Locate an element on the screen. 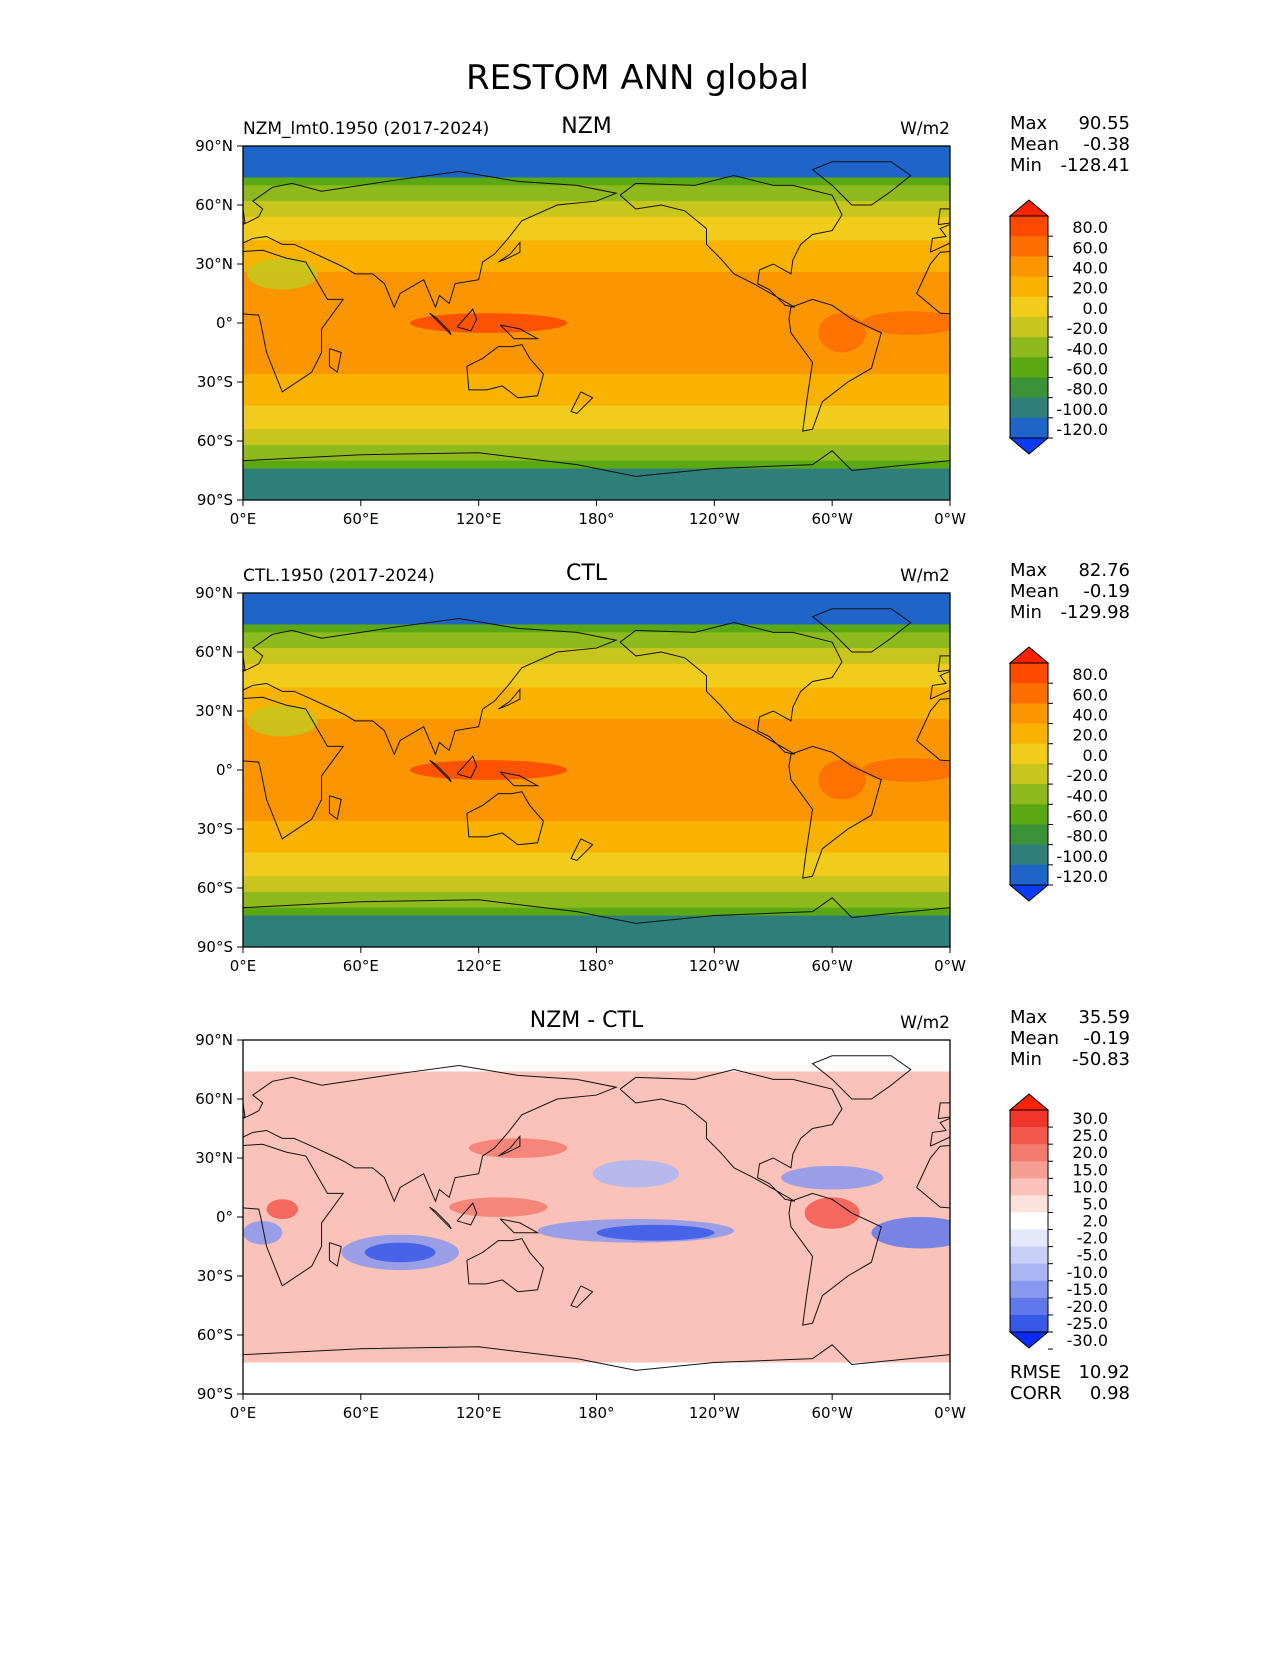  y-tick-label: 90°S is located at coordinates (215, 1394).